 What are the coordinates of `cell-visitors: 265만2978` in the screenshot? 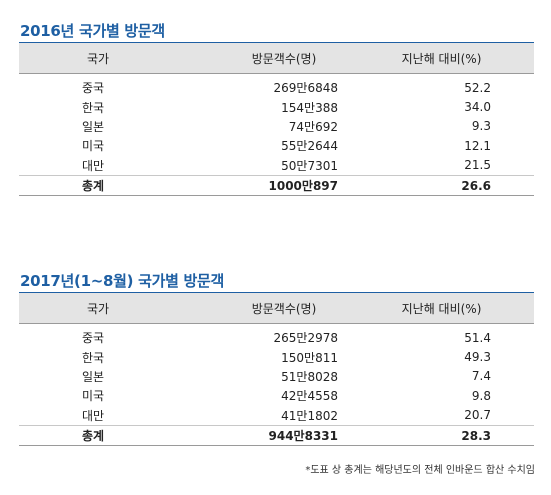 It's located at (305, 338).